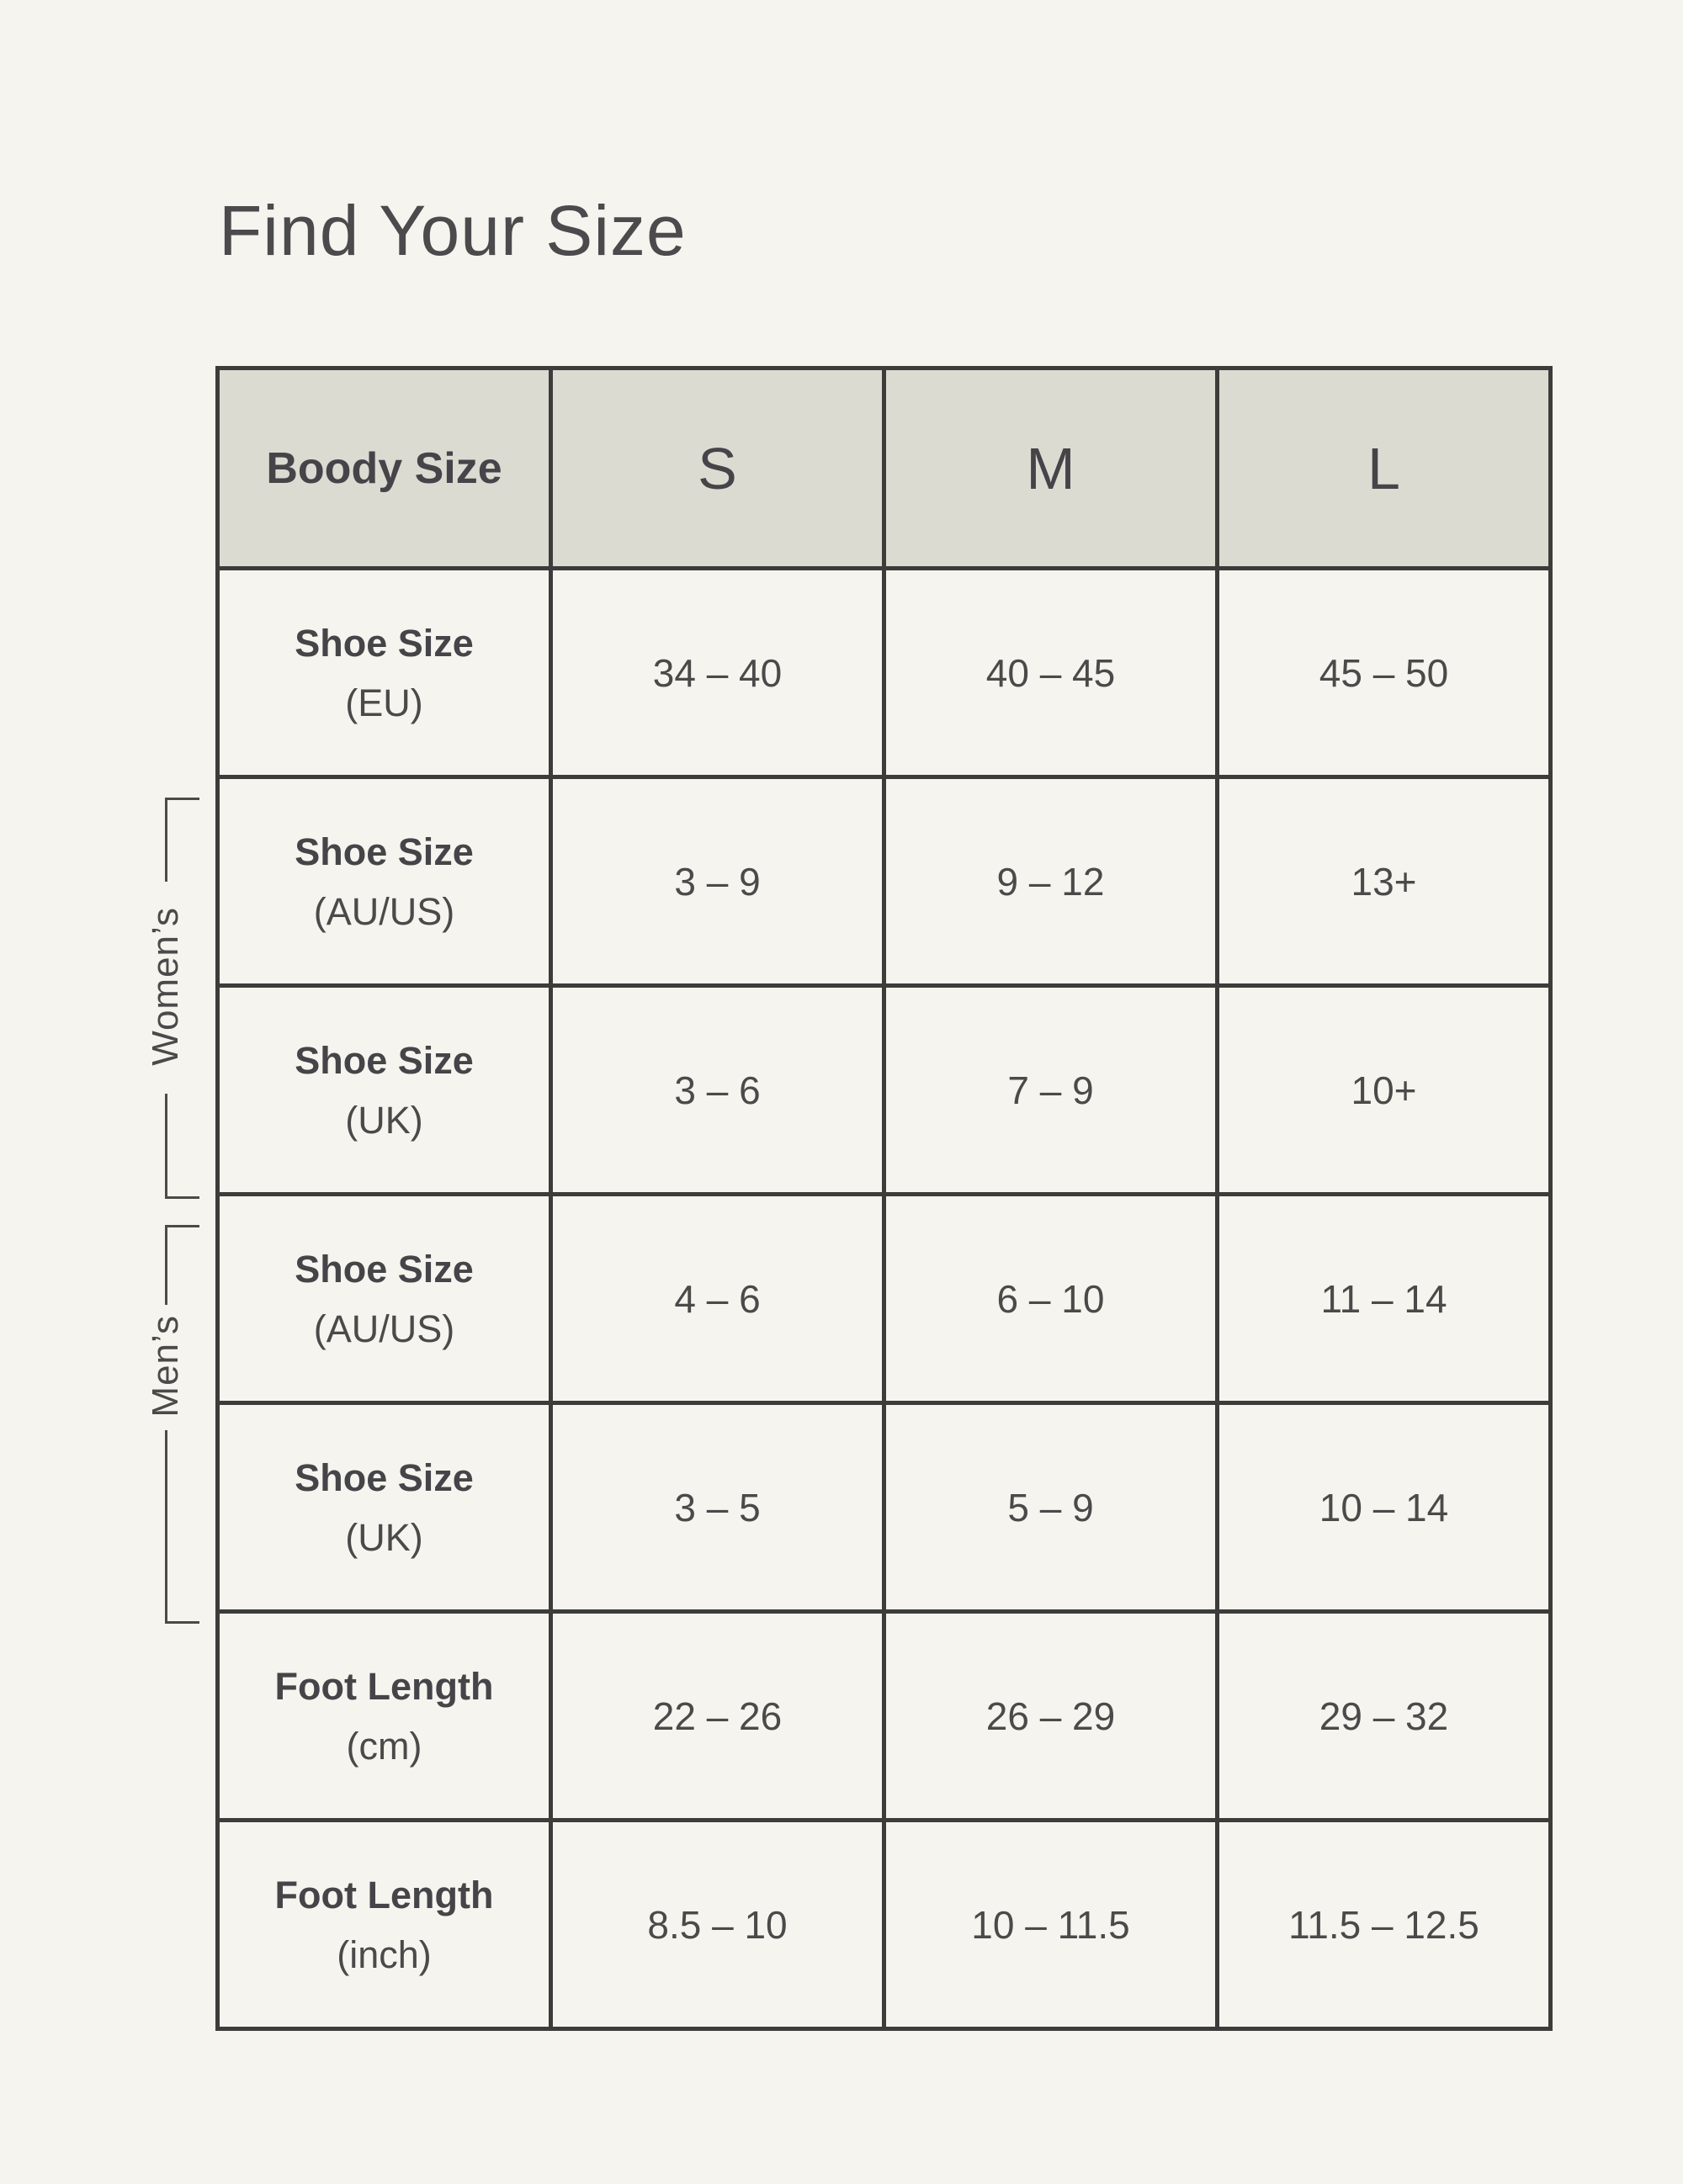 The height and width of the screenshot is (2184, 1683). I want to click on cell-value: 11.5 – 12.5, so click(1384, 1924).